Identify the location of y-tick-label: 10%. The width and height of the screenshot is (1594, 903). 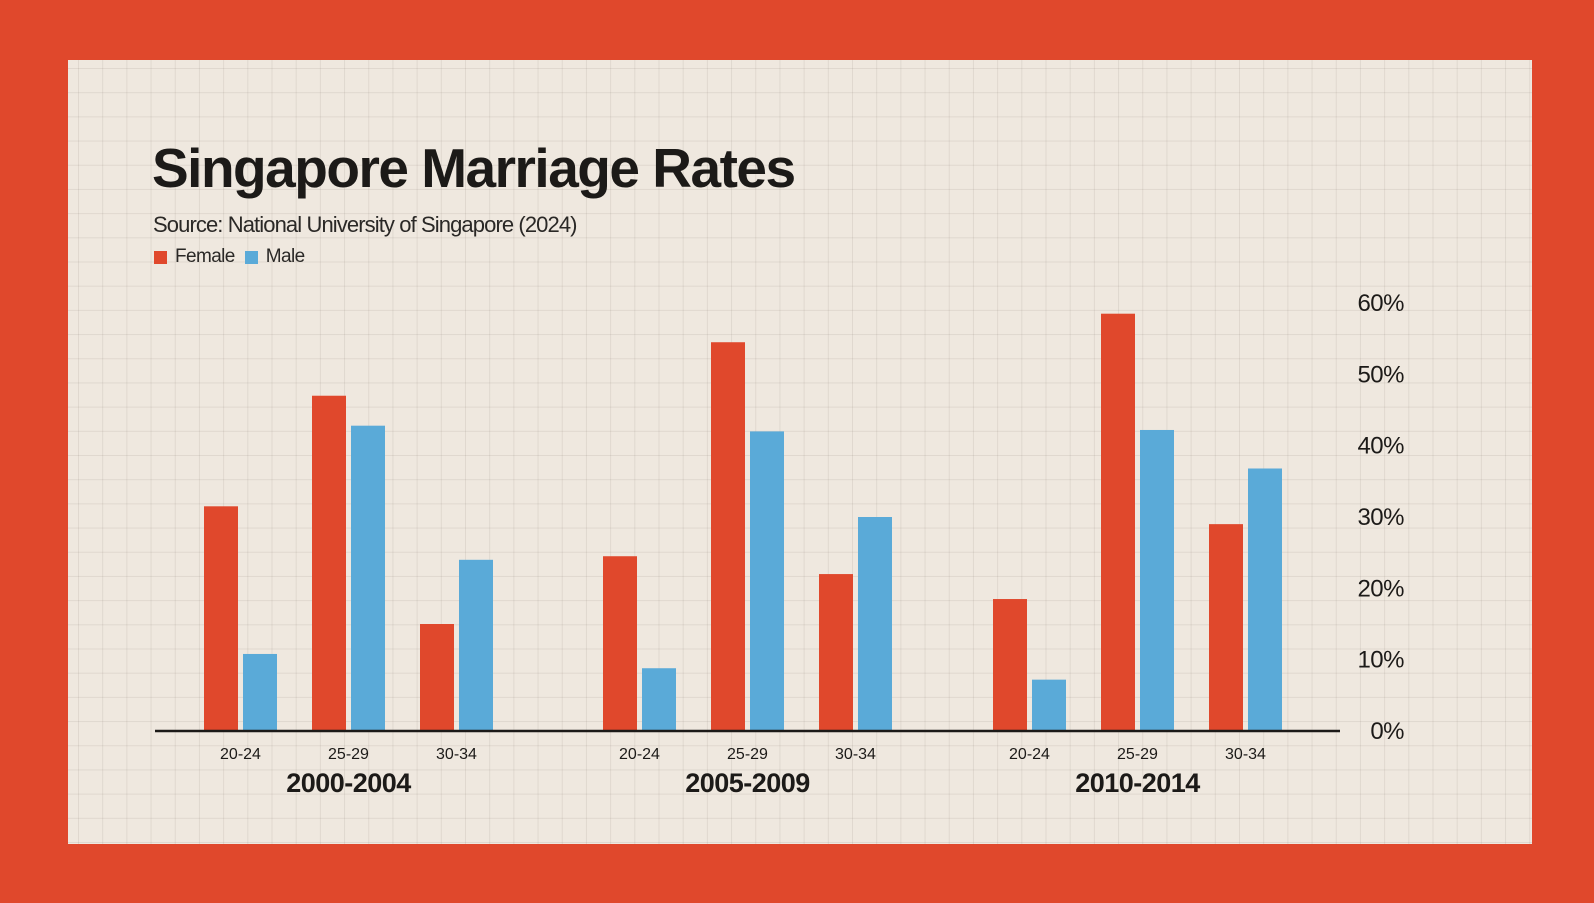
(1380, 660).